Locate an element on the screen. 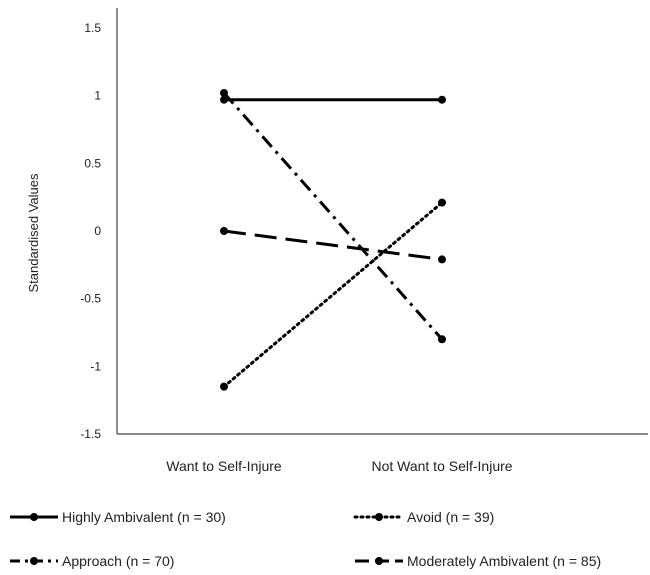 The image size is (650, 575). y-tick-label: -1.5 is located at coordinates (90, 434).